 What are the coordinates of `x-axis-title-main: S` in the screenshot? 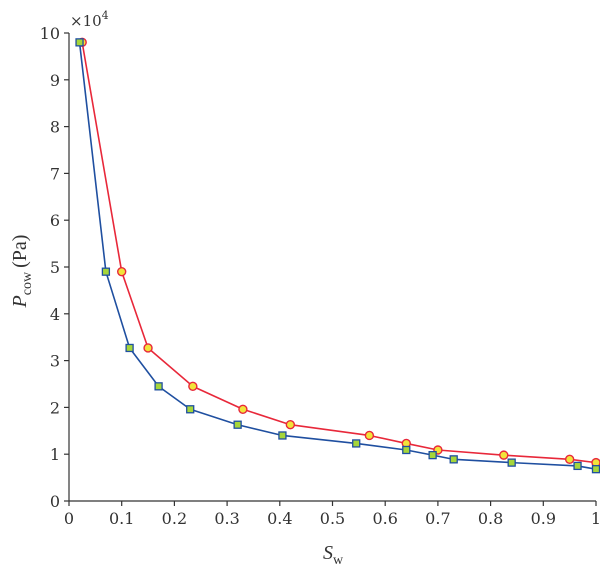 It's located at (328, 553).